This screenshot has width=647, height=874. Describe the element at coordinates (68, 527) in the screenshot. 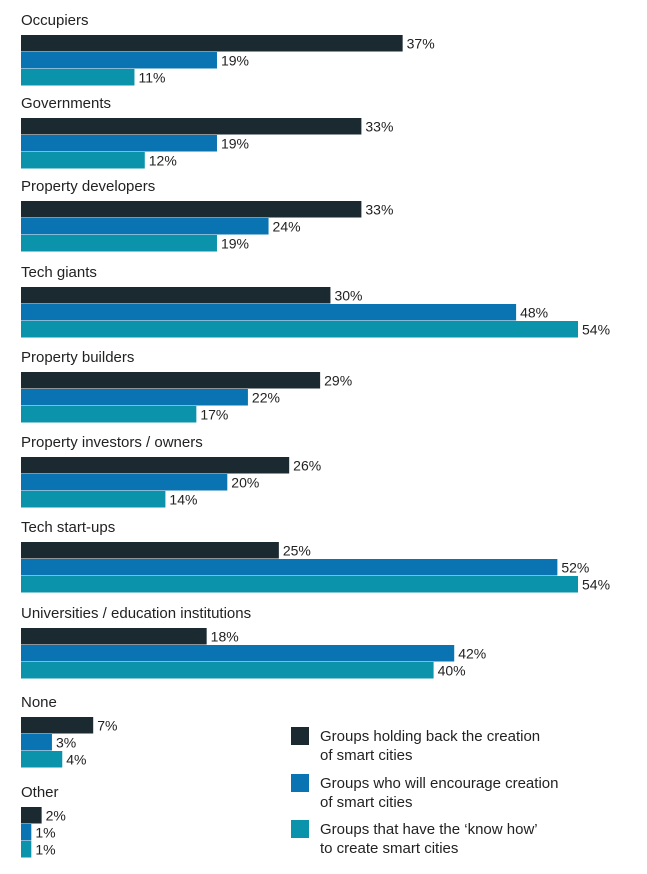

I see `category-label: Tech start-ups` at that location.